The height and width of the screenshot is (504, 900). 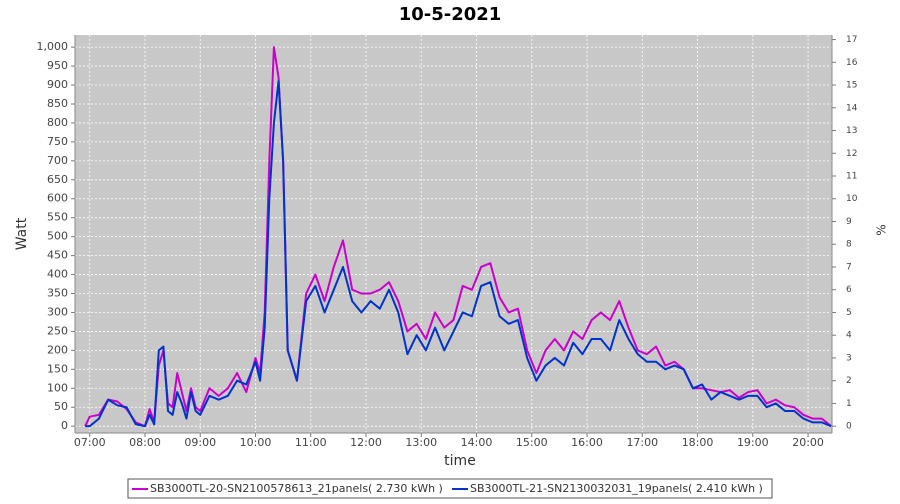 I want to click on y-tick-label: 900, so click(x=57, y=84).